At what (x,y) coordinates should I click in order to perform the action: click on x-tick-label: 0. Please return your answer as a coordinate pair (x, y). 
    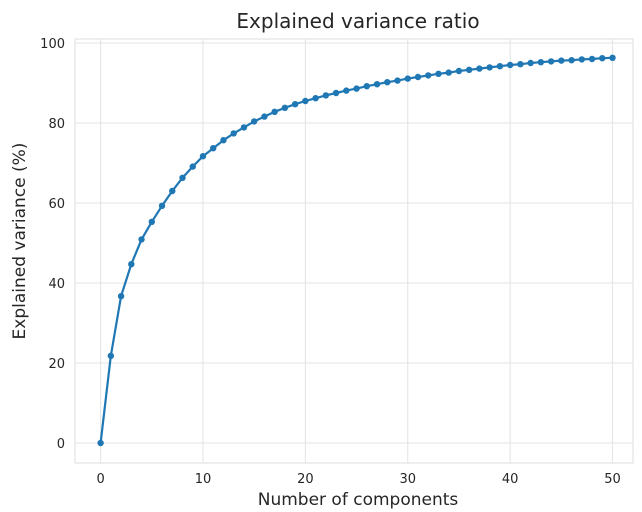
    Looking at the image, I should click on (100, 479).